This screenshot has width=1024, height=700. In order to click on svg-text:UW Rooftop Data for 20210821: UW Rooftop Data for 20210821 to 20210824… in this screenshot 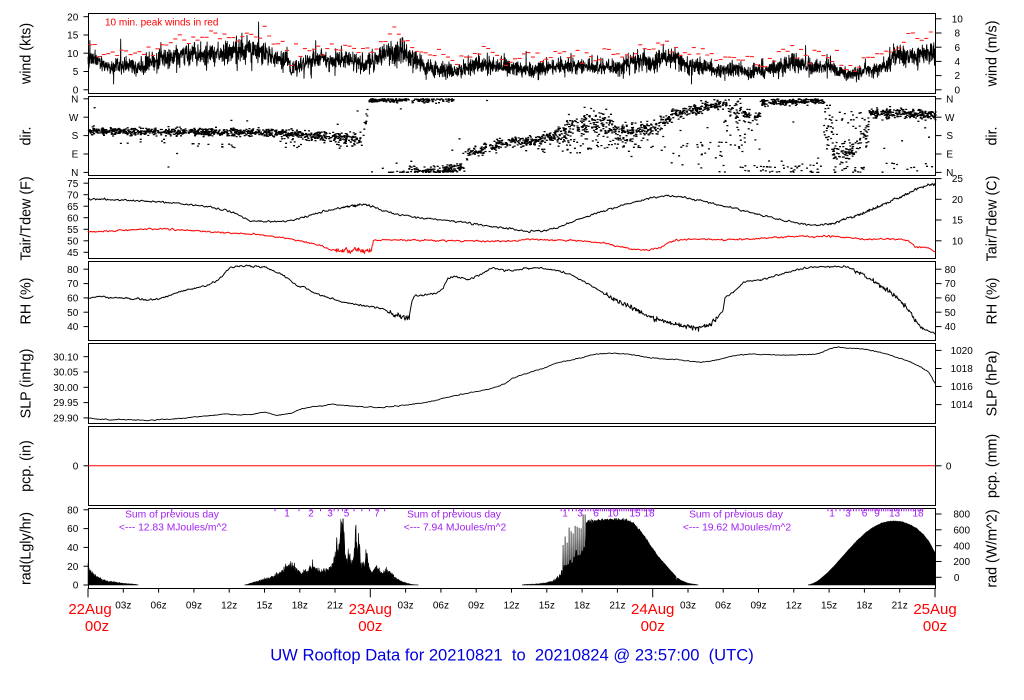, I will do `click(512, 655)`.